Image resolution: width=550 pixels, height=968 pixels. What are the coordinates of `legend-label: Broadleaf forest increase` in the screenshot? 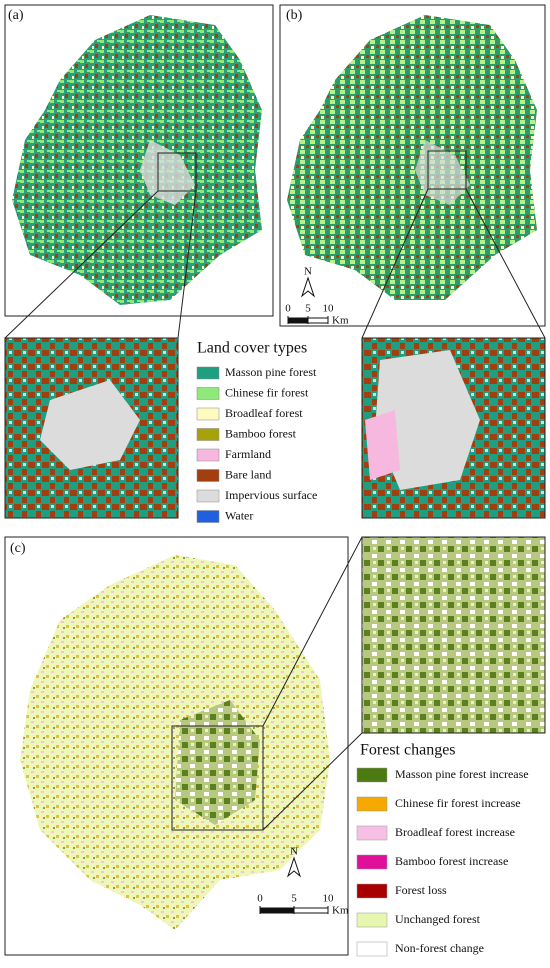 It's located at (455, 832).